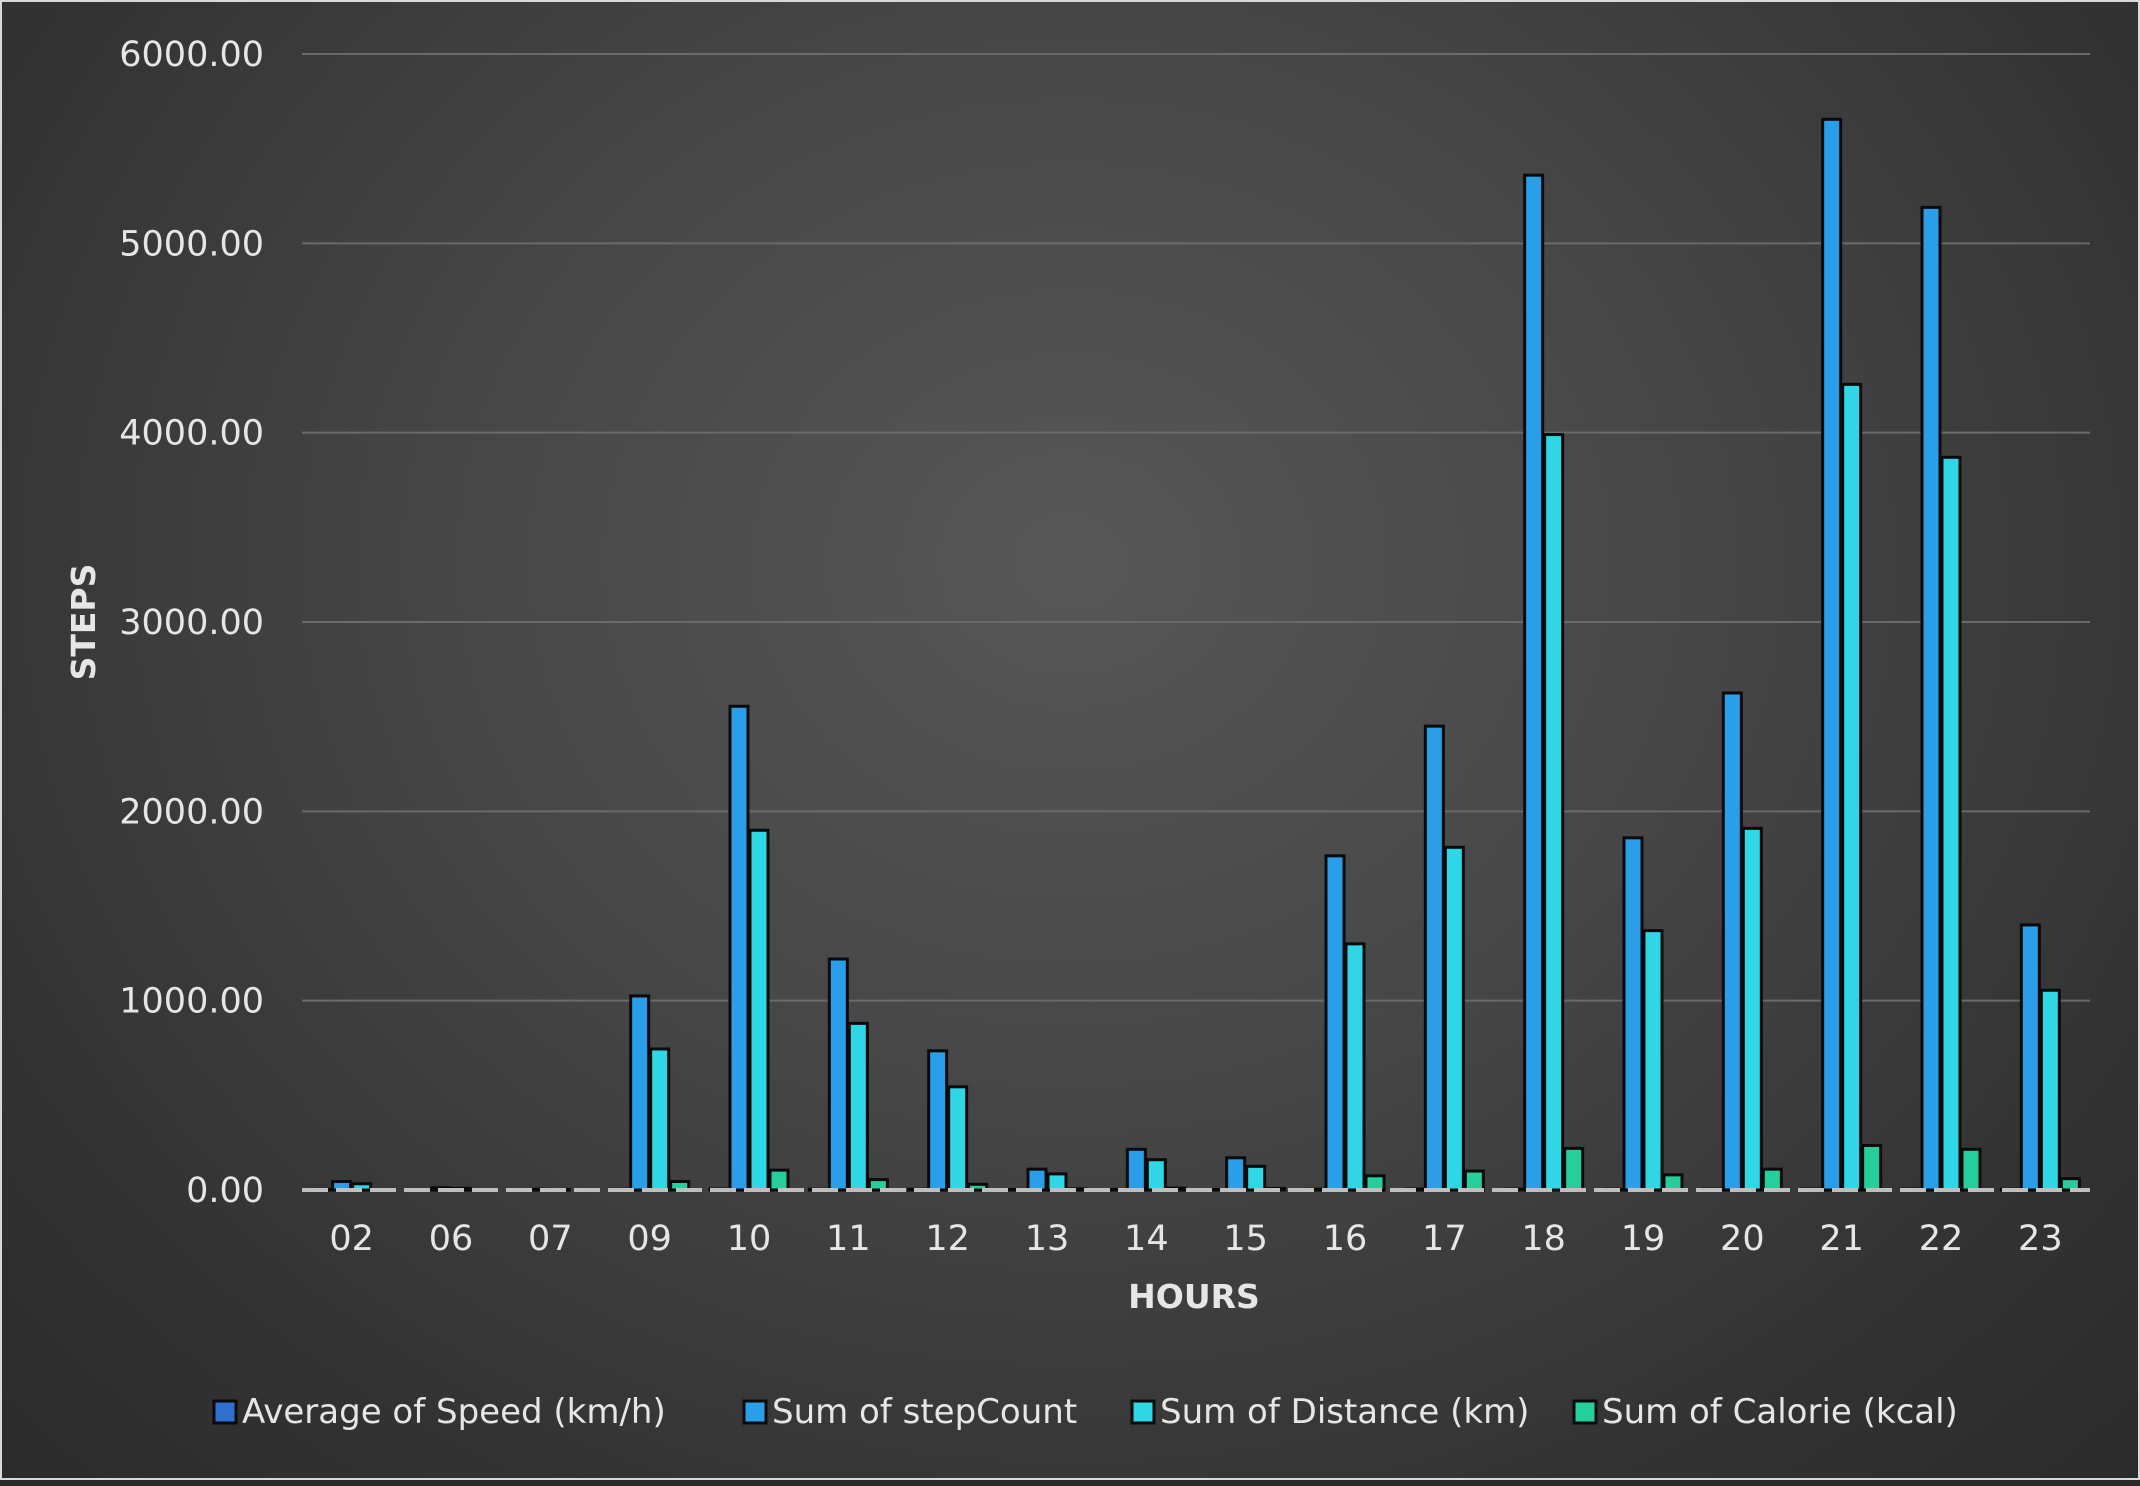 The height and width of the screenshot is (1486, 2140). What do you see at coordinates (191, 244) in the screenshot?
I see `y-tick-label: 5000.00` at bounding box center [191, 244].